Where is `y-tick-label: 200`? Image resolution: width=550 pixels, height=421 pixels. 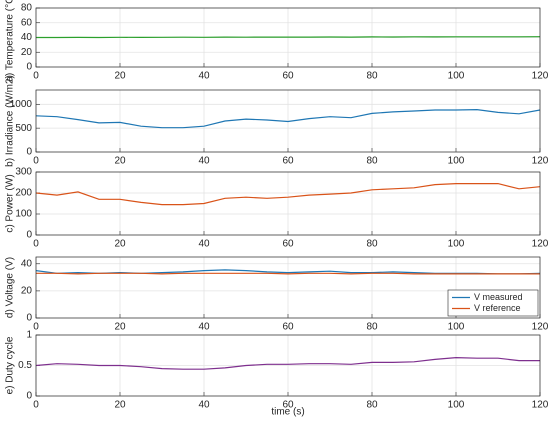 y-tick-label: 200 is located at coordinates (23, 193).